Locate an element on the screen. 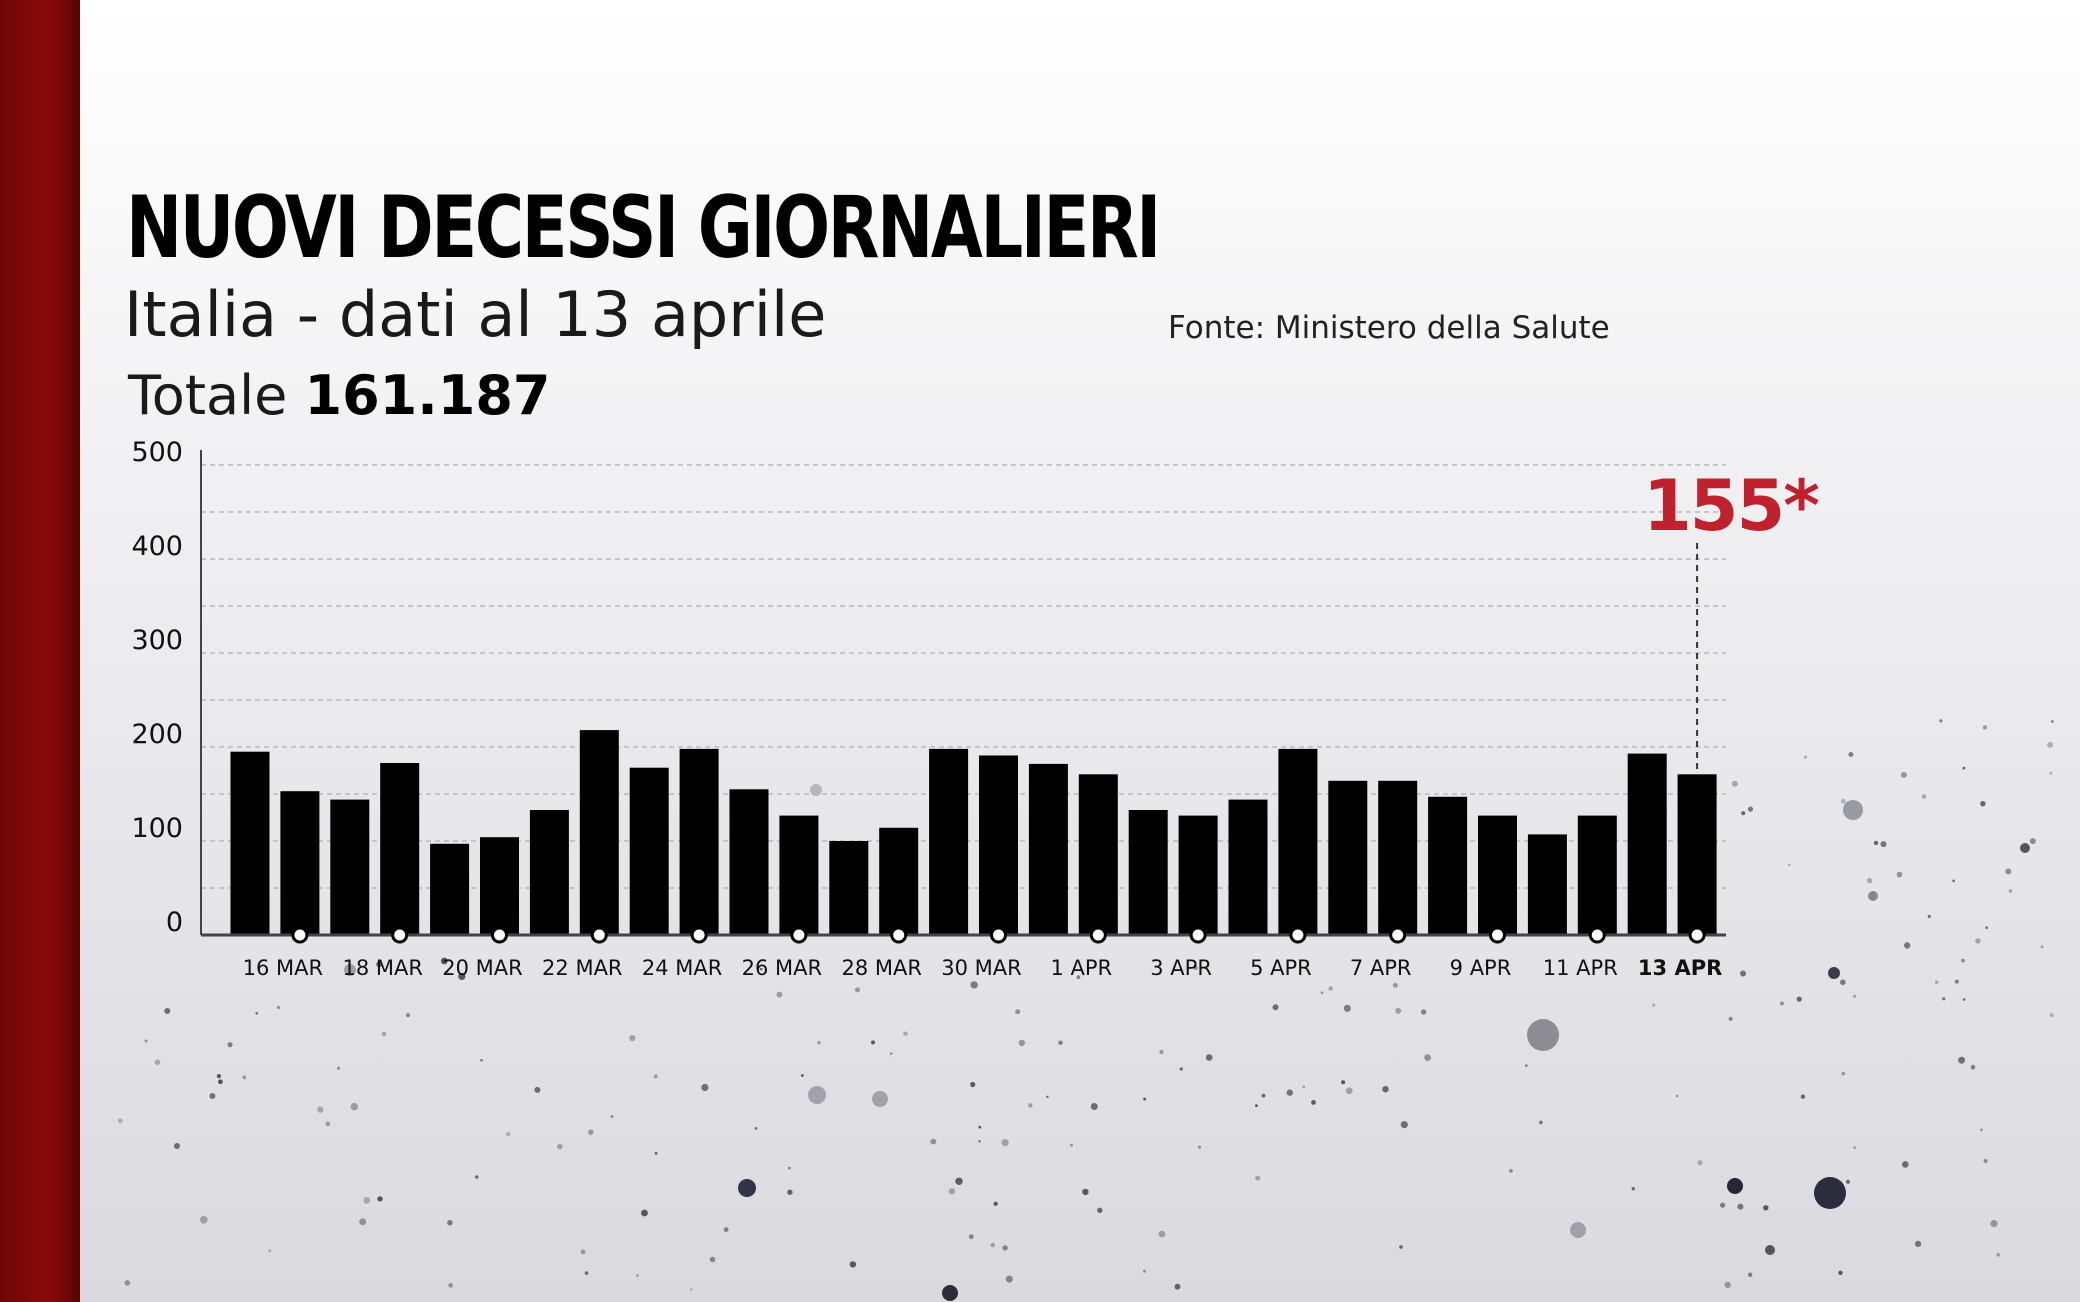 This screenshot has height=1302, width=2080. y-axis-labels: 0 100 200 300 400 500 is located at coordinates (157, 687).